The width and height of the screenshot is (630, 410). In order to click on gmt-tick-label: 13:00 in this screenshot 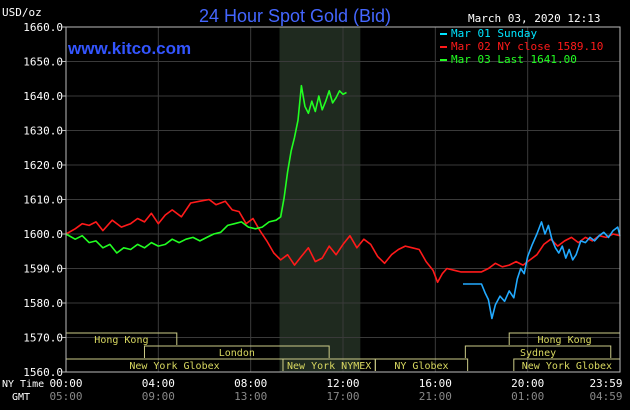, I will do `click(250, 396)`.